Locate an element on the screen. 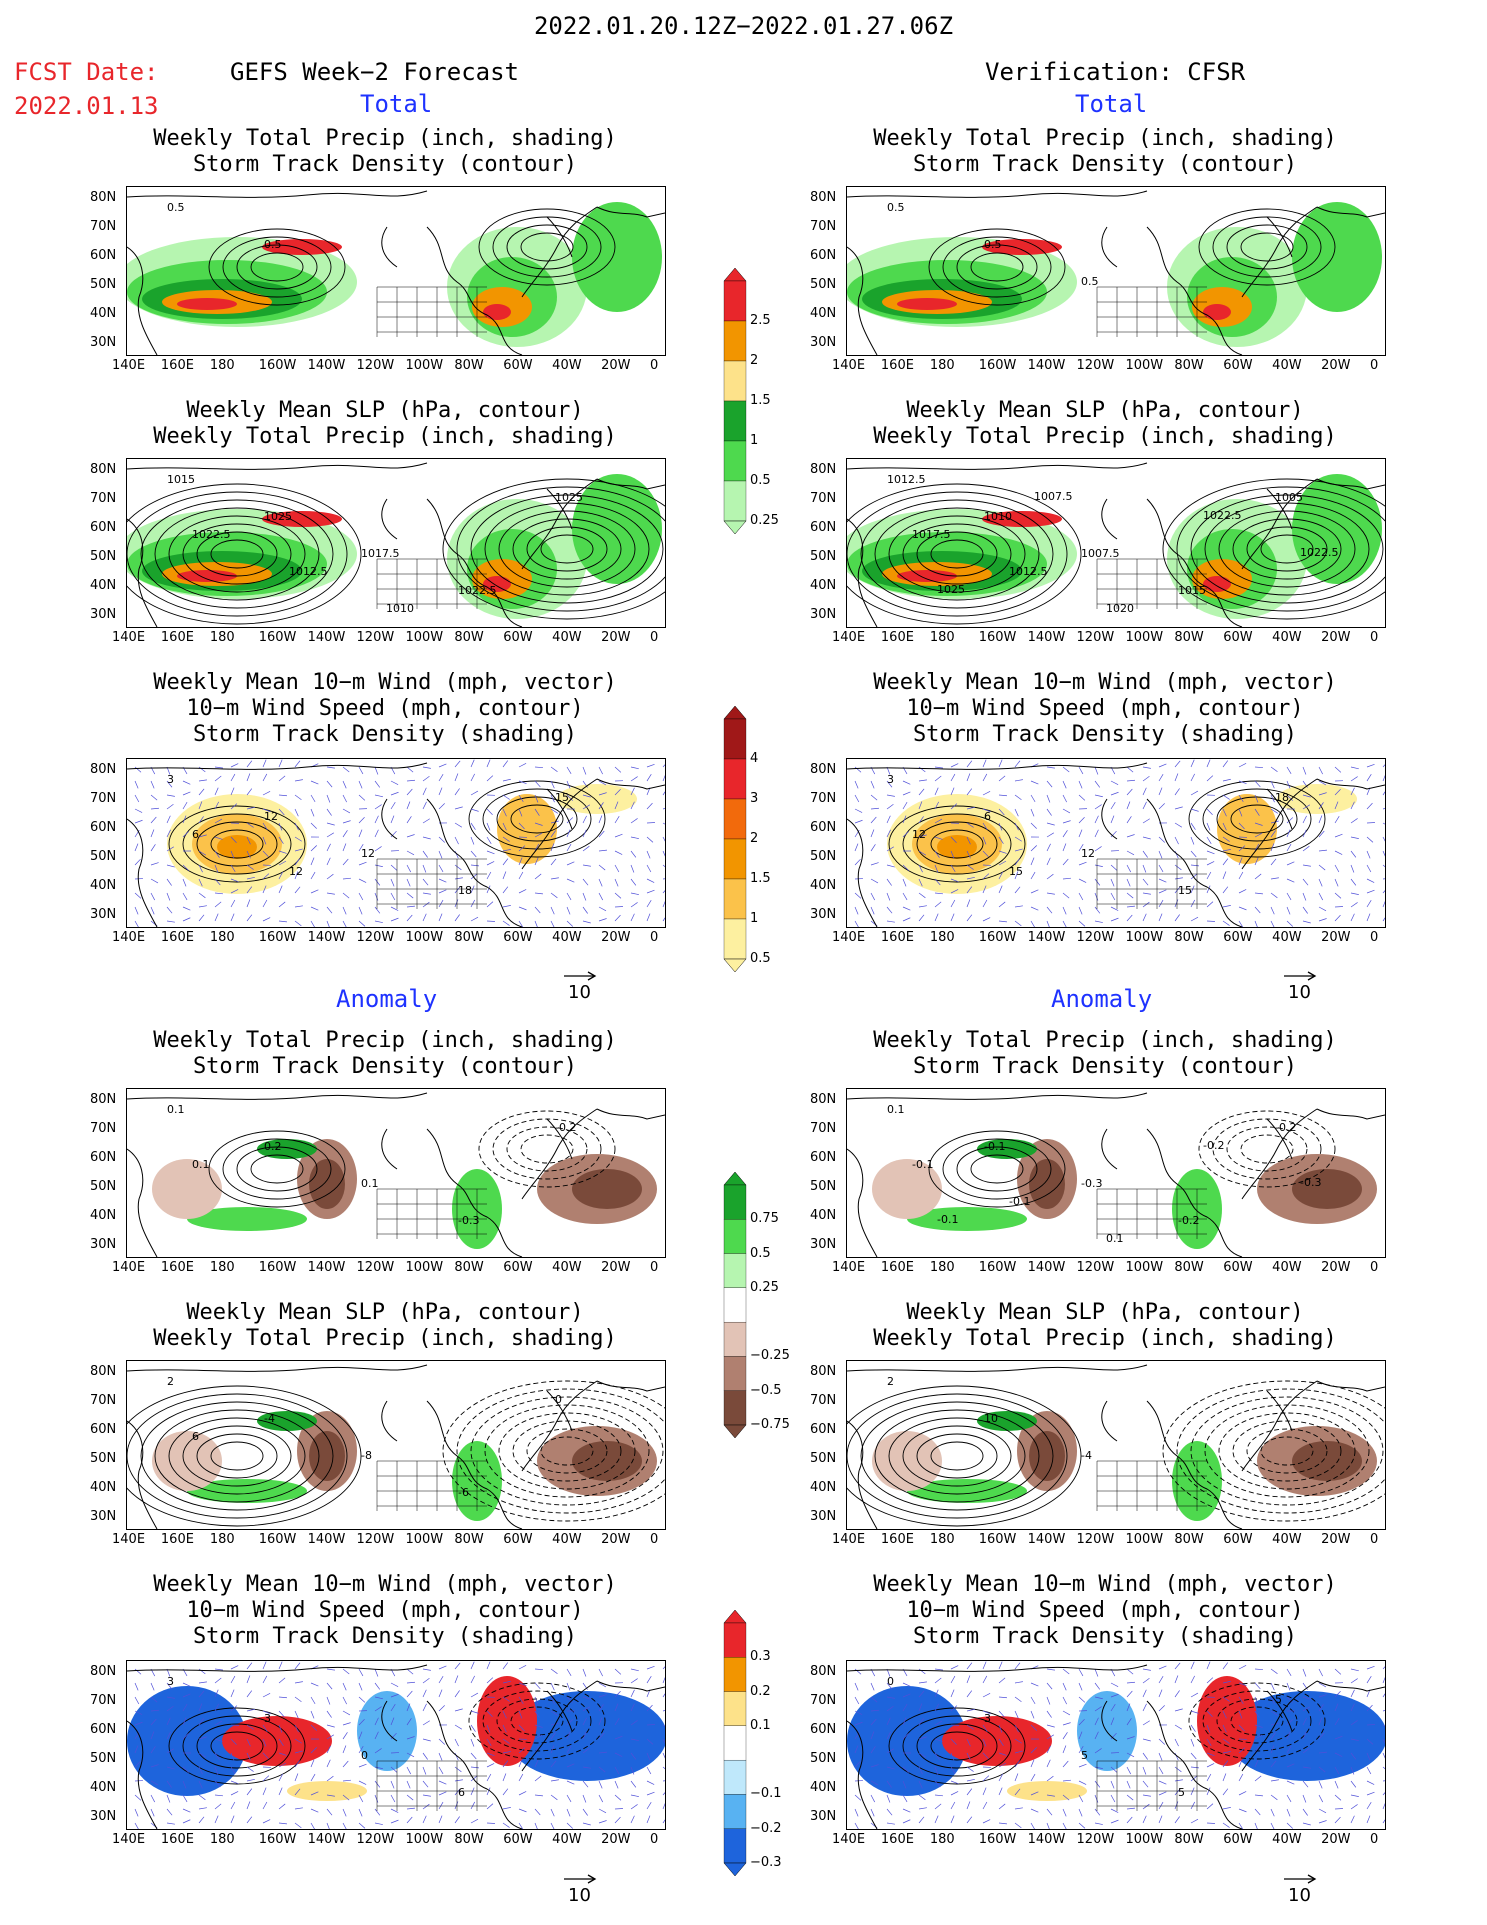  contour-label: 15 is located at coordinates (1016, 871).